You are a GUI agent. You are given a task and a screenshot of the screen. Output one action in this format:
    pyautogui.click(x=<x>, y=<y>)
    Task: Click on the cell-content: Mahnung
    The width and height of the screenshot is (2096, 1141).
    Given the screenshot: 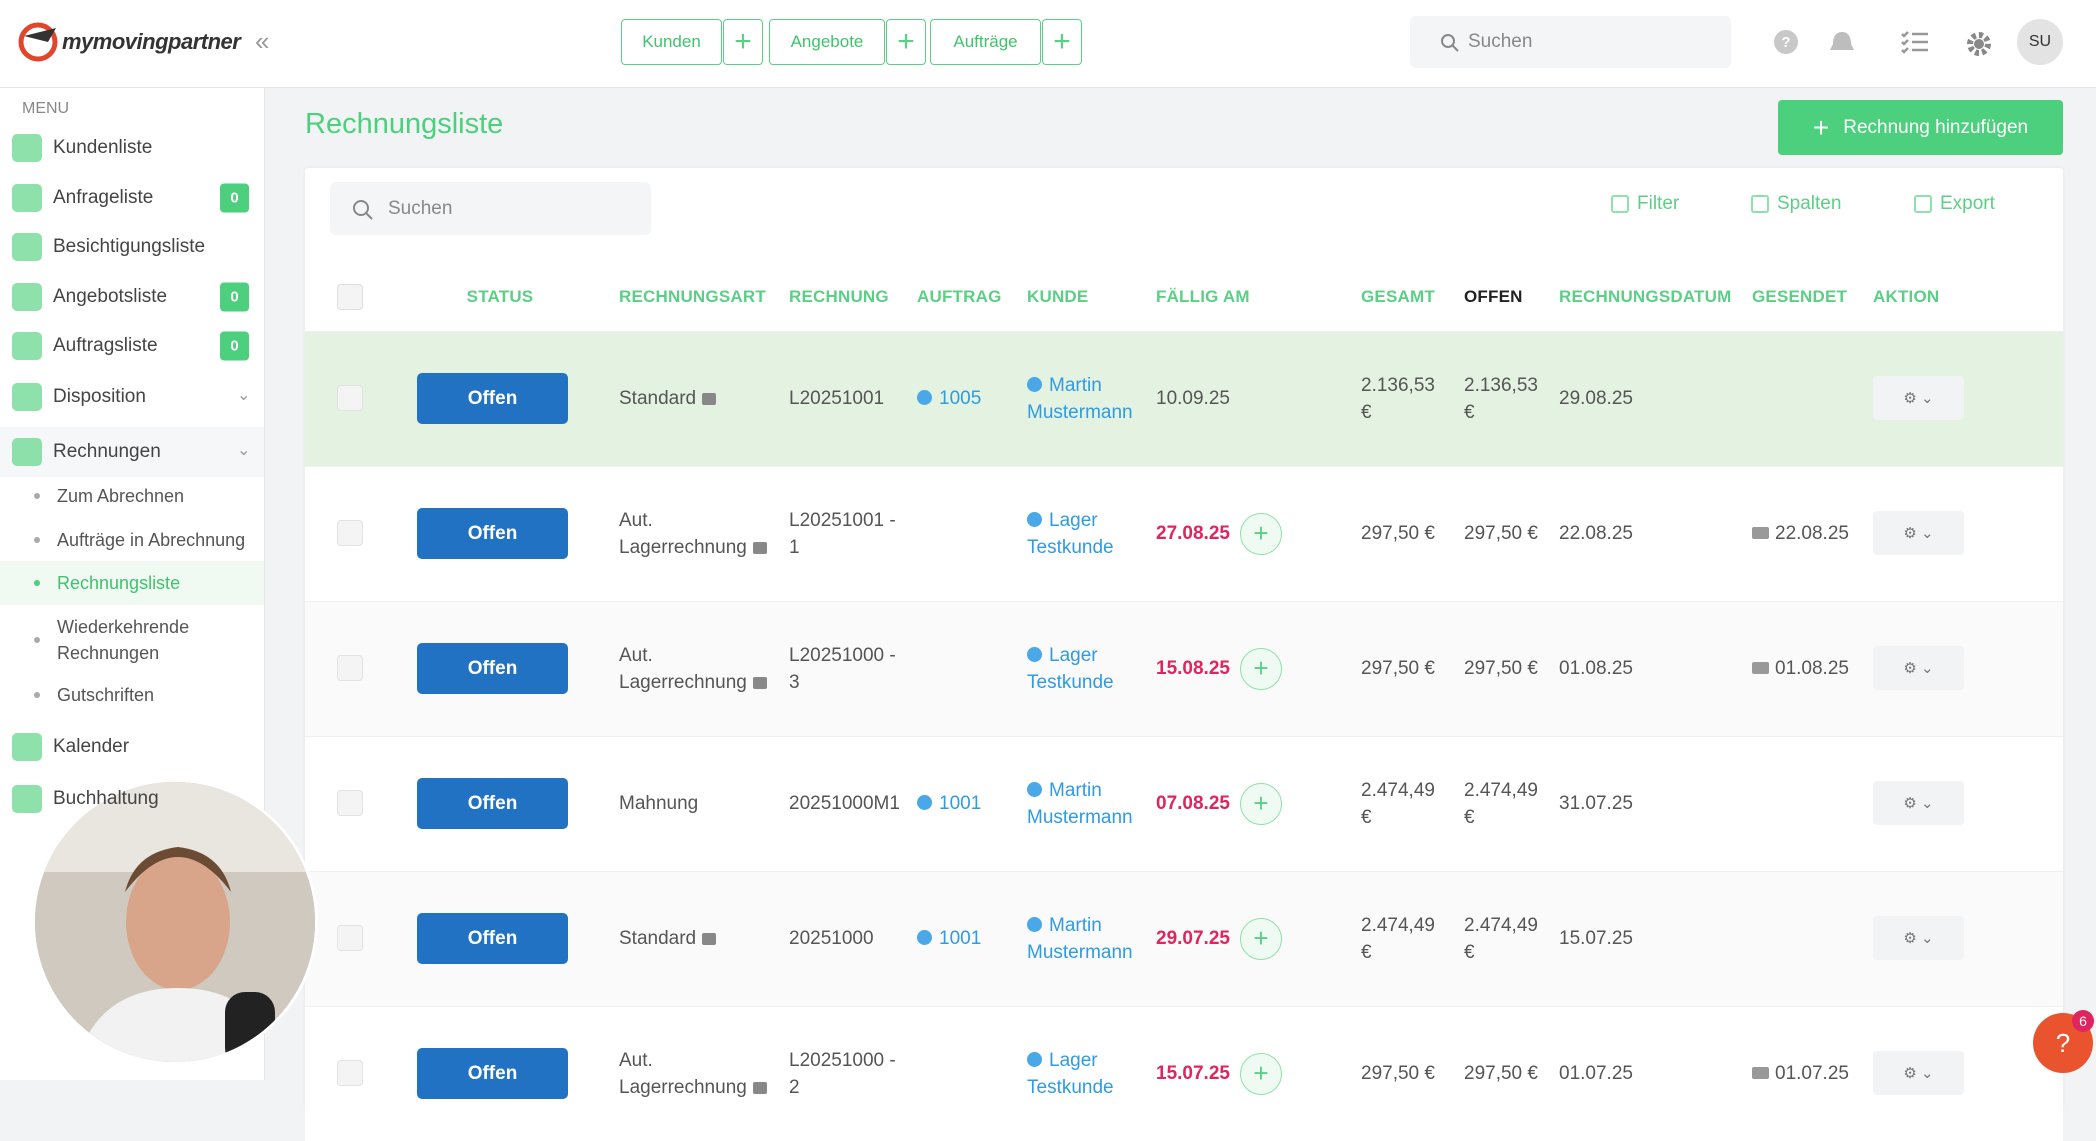 What is the action you would take?
    pyautogui.click(x=699, y=803)
    